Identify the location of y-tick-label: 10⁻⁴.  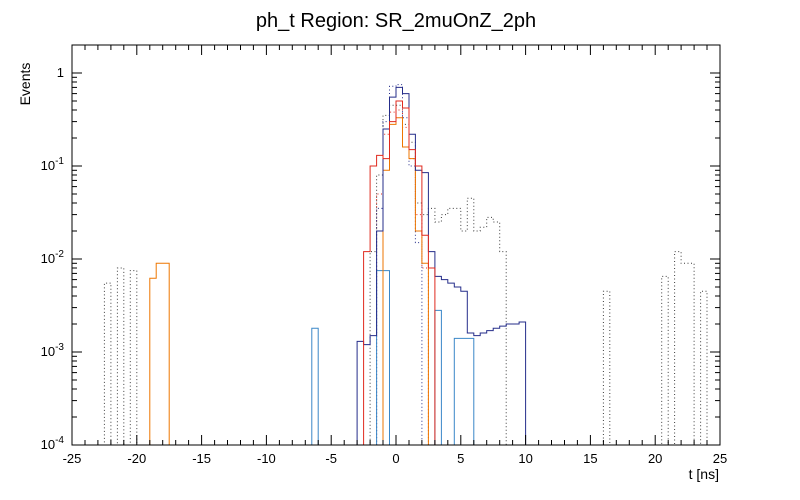
(53, 443).